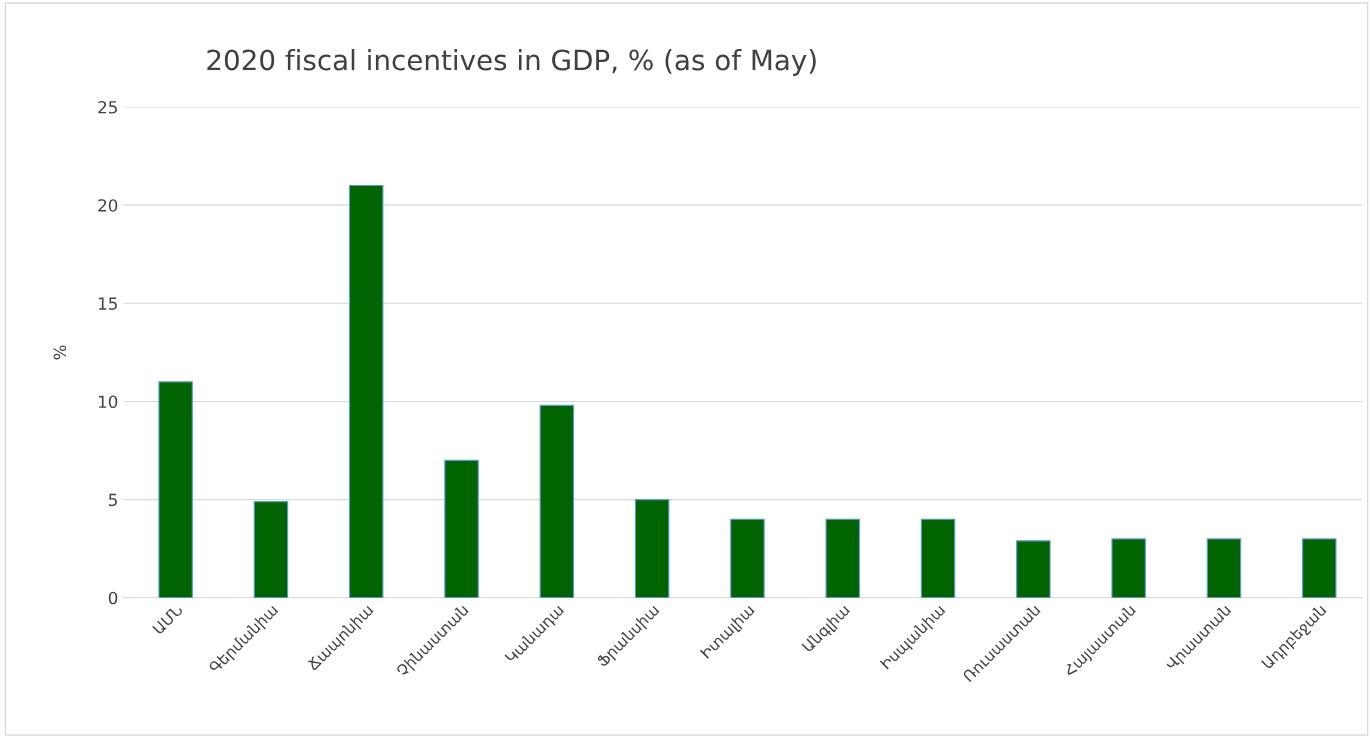  Describe the element at coordinates (511, 62) in the screenshot. I see `chart-title: 2020 fiscal incentives in GDP, % (as of May)` at that location.